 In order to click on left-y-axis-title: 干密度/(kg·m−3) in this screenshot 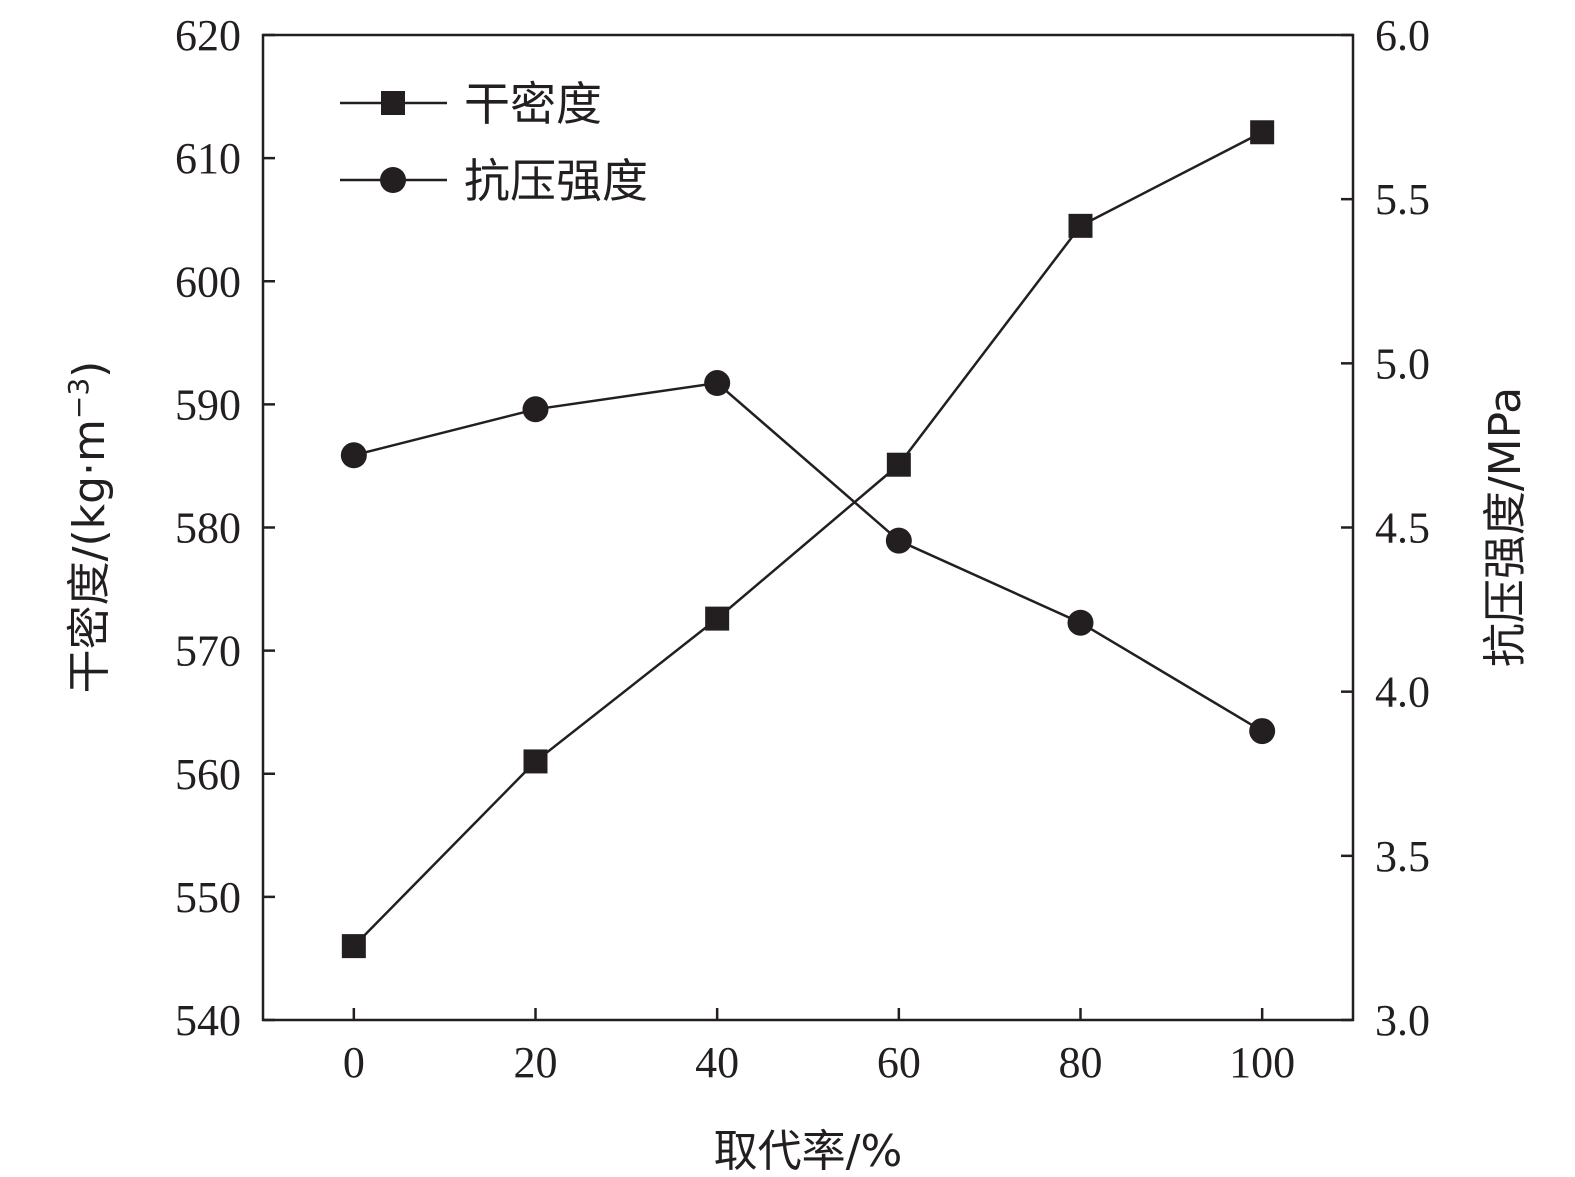, I will do `click(88, 527)`.